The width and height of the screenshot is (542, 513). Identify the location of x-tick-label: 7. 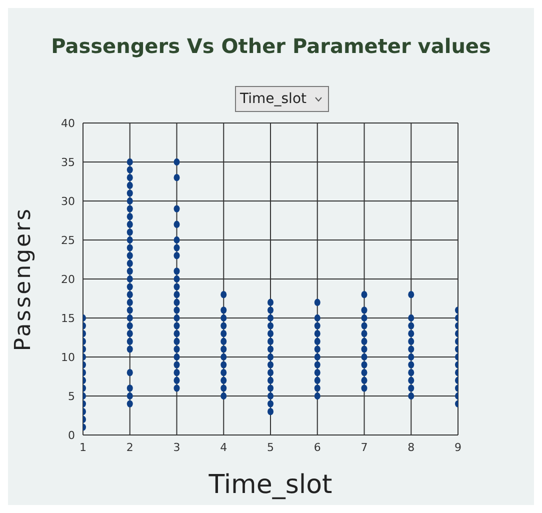
(364, 447).